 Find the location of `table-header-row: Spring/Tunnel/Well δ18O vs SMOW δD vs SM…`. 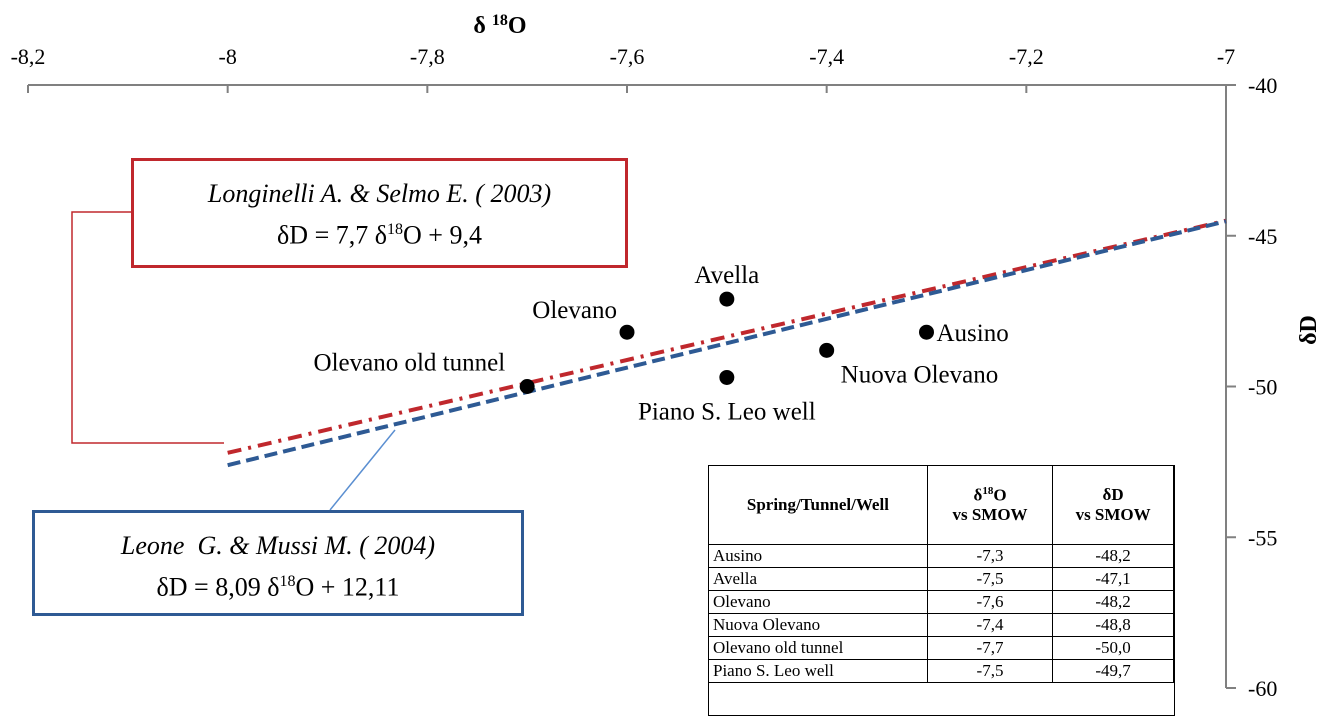

table-header-row: Spring/Tunnel/Well δ18O vs SMOW δD vs SM… is located at coordinates (941, 505).